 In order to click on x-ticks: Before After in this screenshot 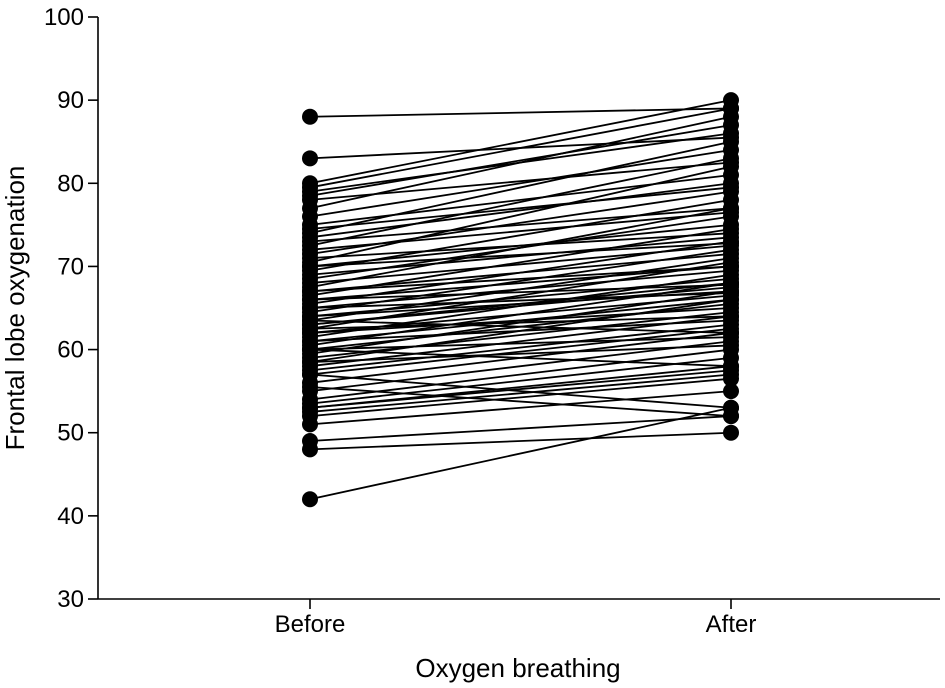, I will do `click(516, 618)`.